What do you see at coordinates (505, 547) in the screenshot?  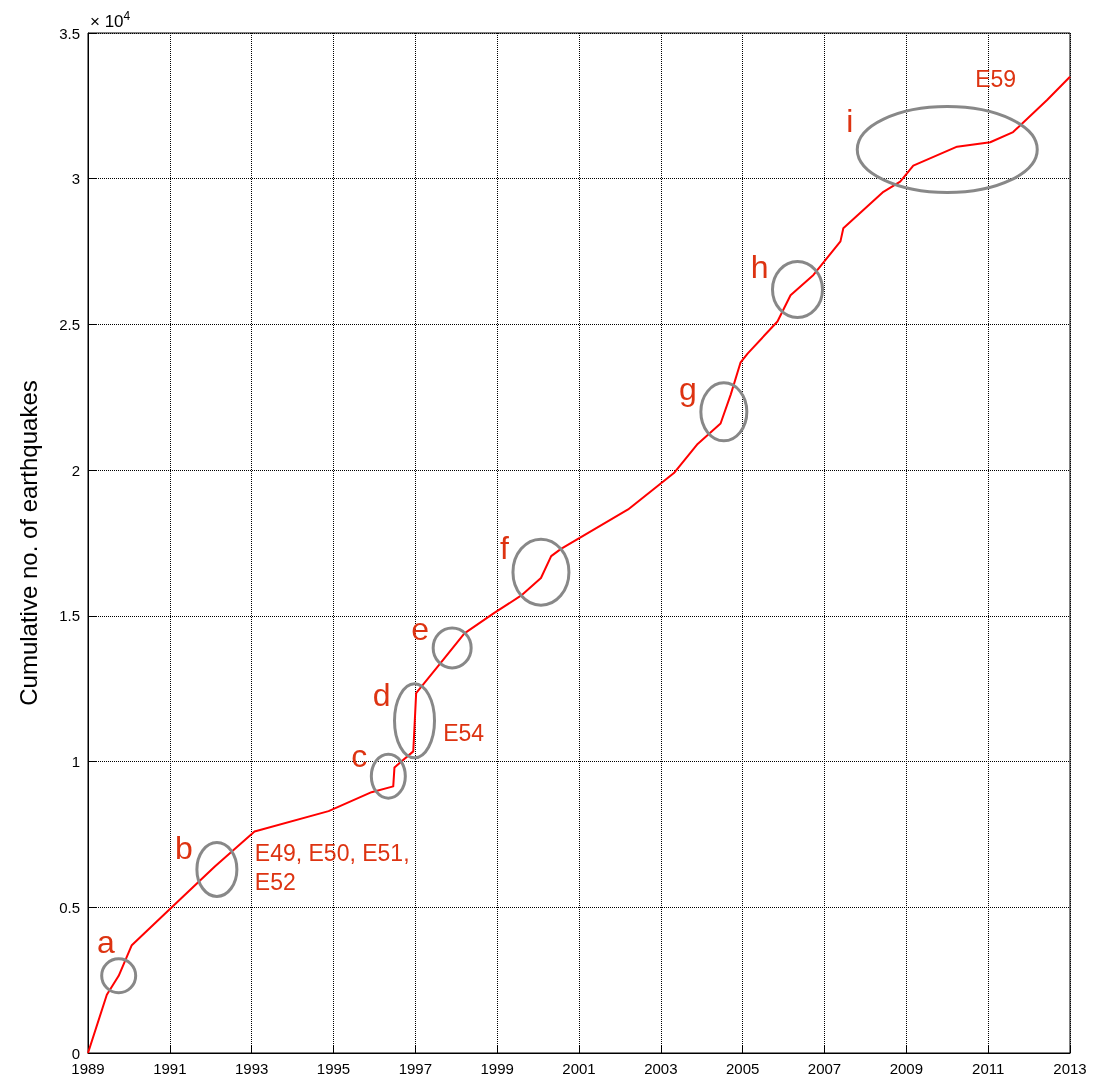 I see `annotation: f` at bounding box center [505, 547].